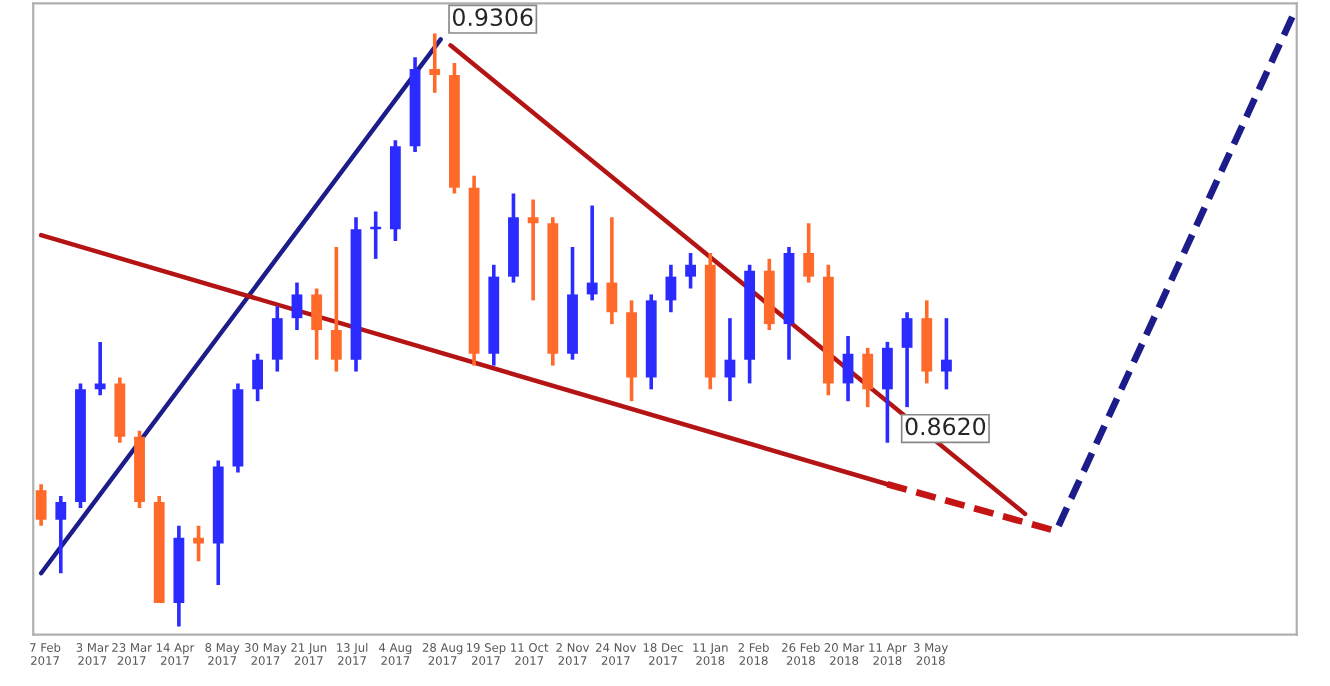 The image size is (1330, 686). I want to click on annotation: 0.8620, so click(945, 426).